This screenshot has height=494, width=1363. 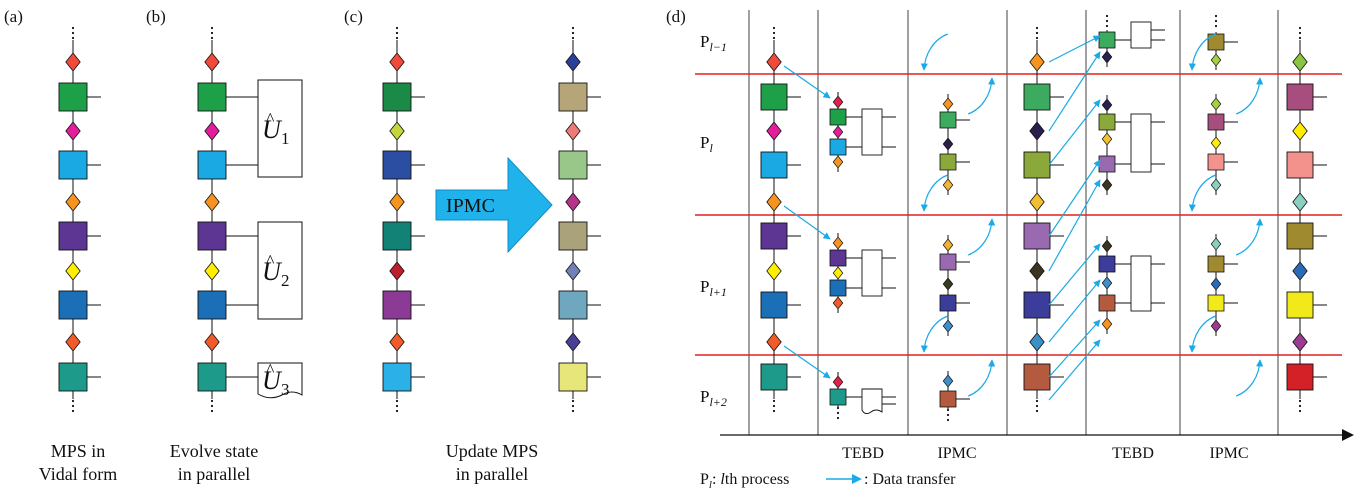 I want to click on caption-c-line2: in parallel, so click(x=492, y=474).